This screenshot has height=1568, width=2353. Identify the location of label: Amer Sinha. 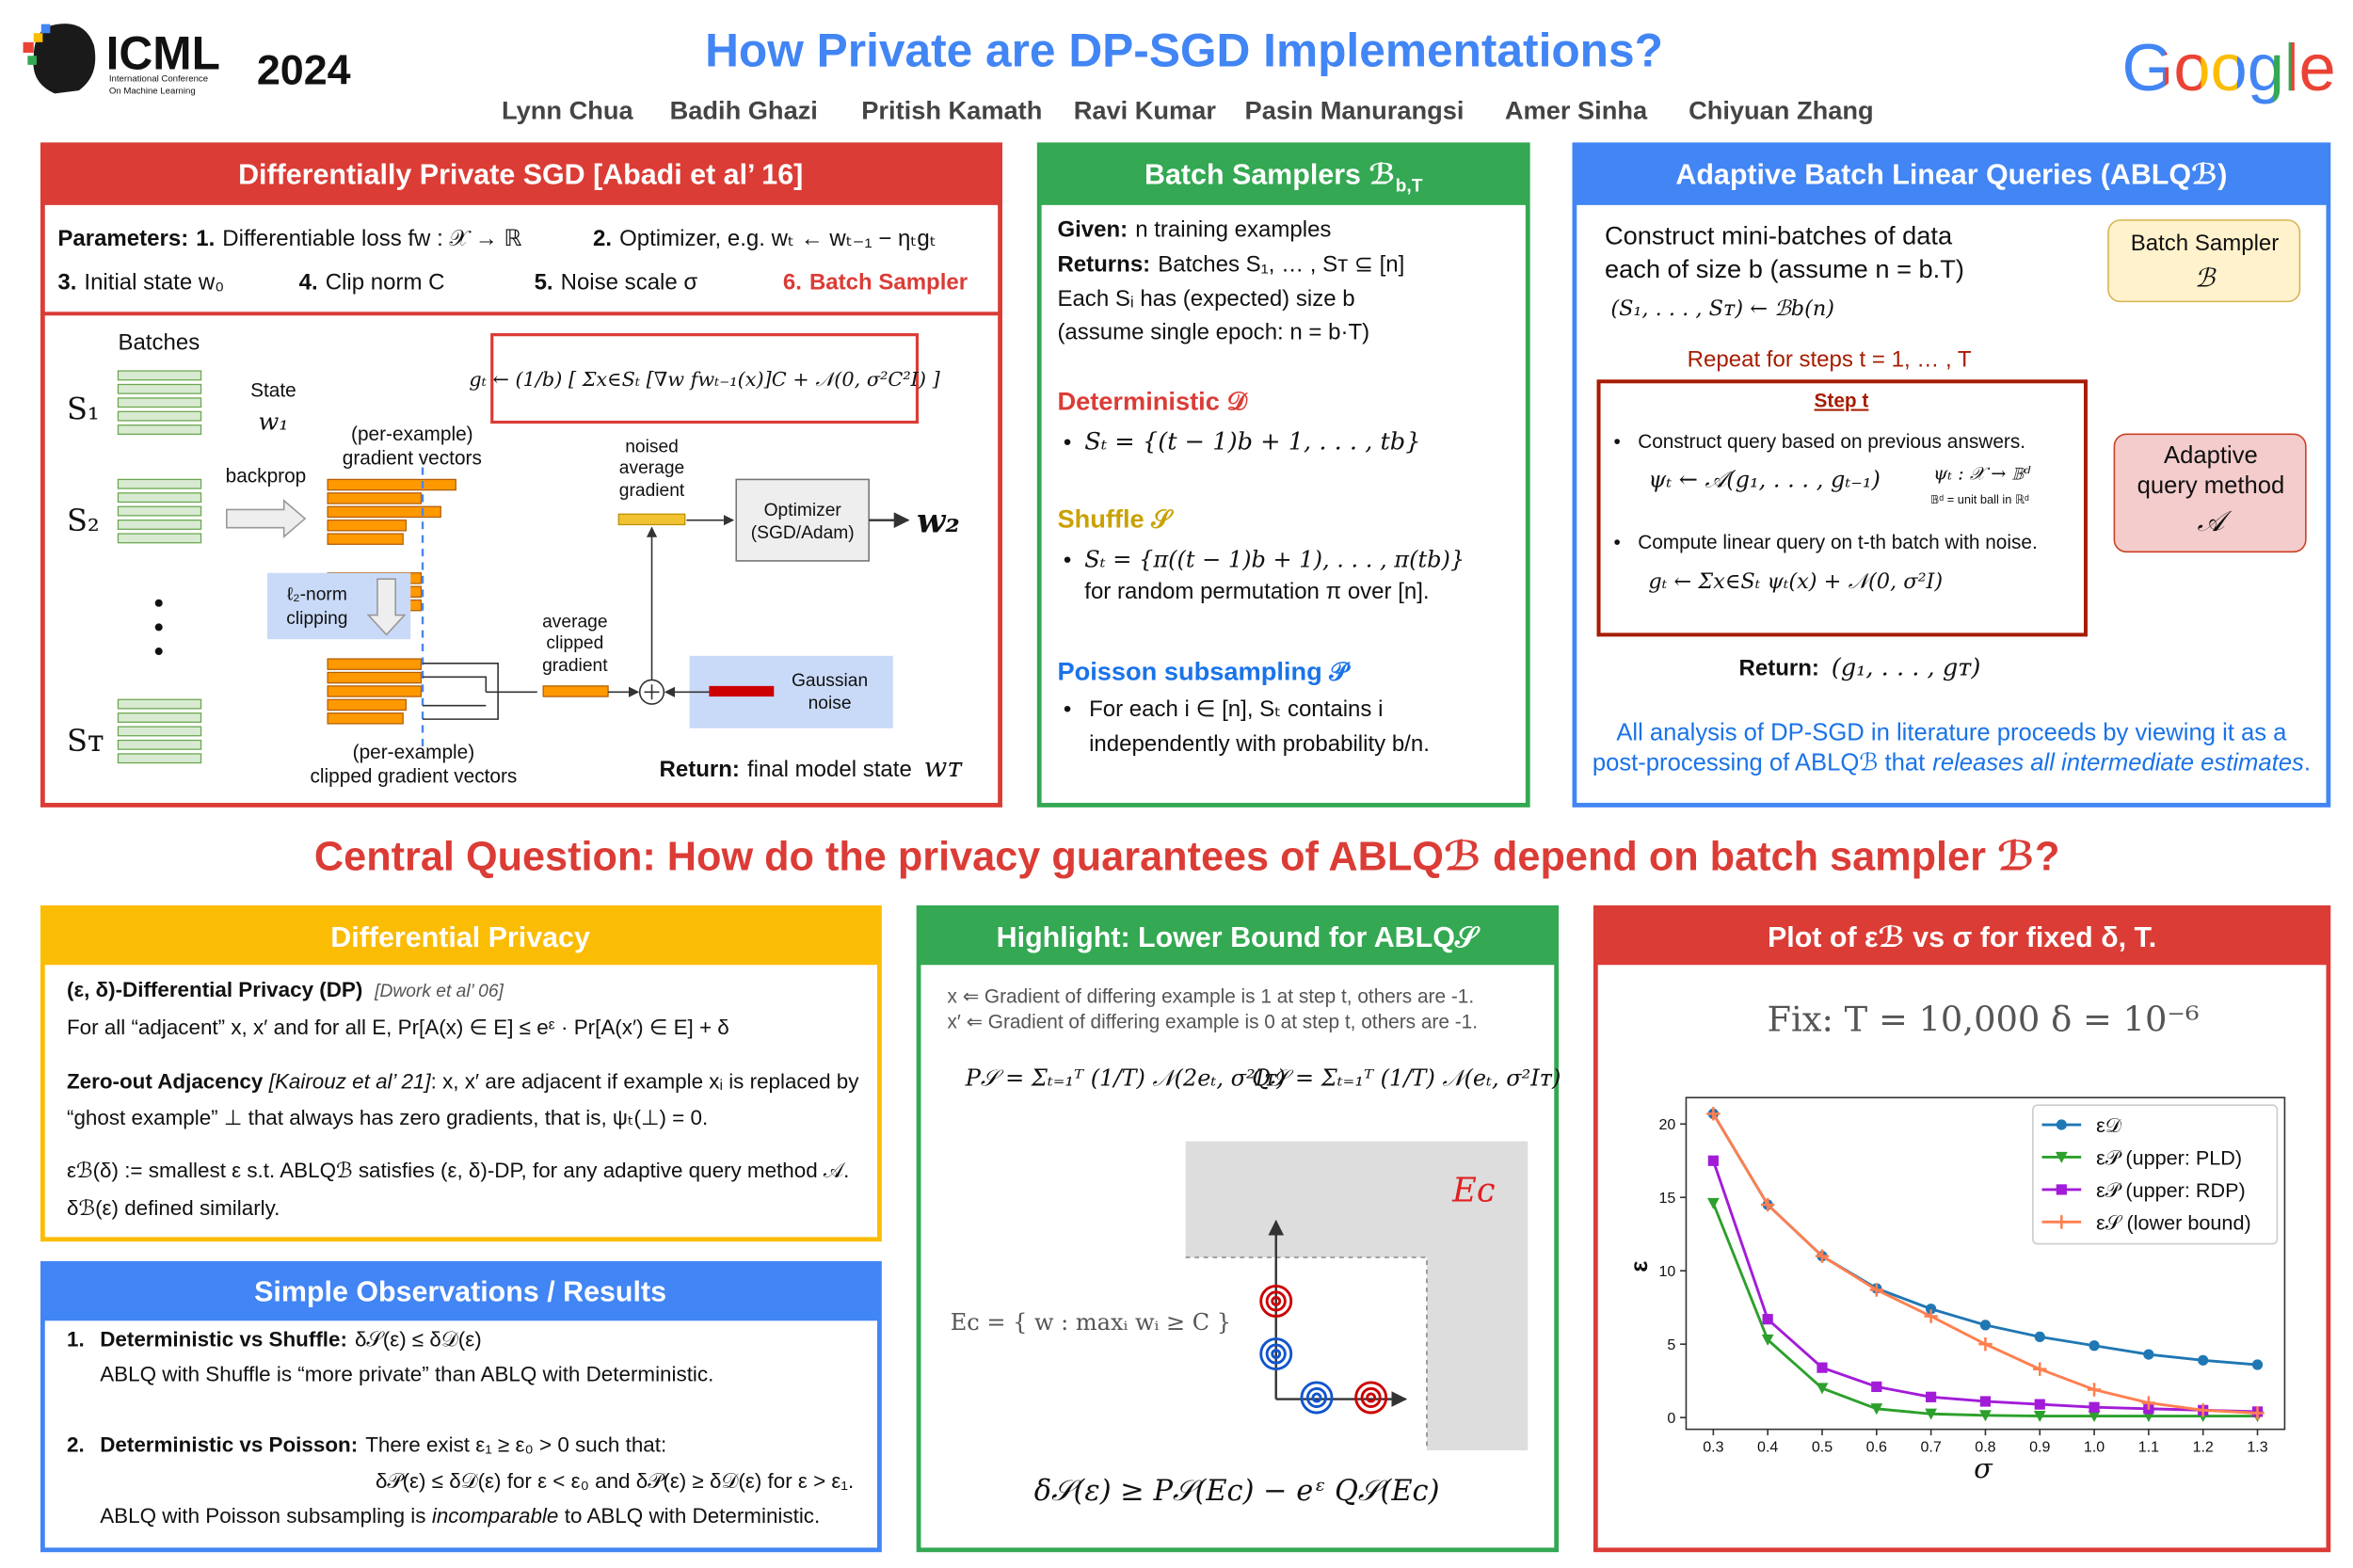
(1577, 110).